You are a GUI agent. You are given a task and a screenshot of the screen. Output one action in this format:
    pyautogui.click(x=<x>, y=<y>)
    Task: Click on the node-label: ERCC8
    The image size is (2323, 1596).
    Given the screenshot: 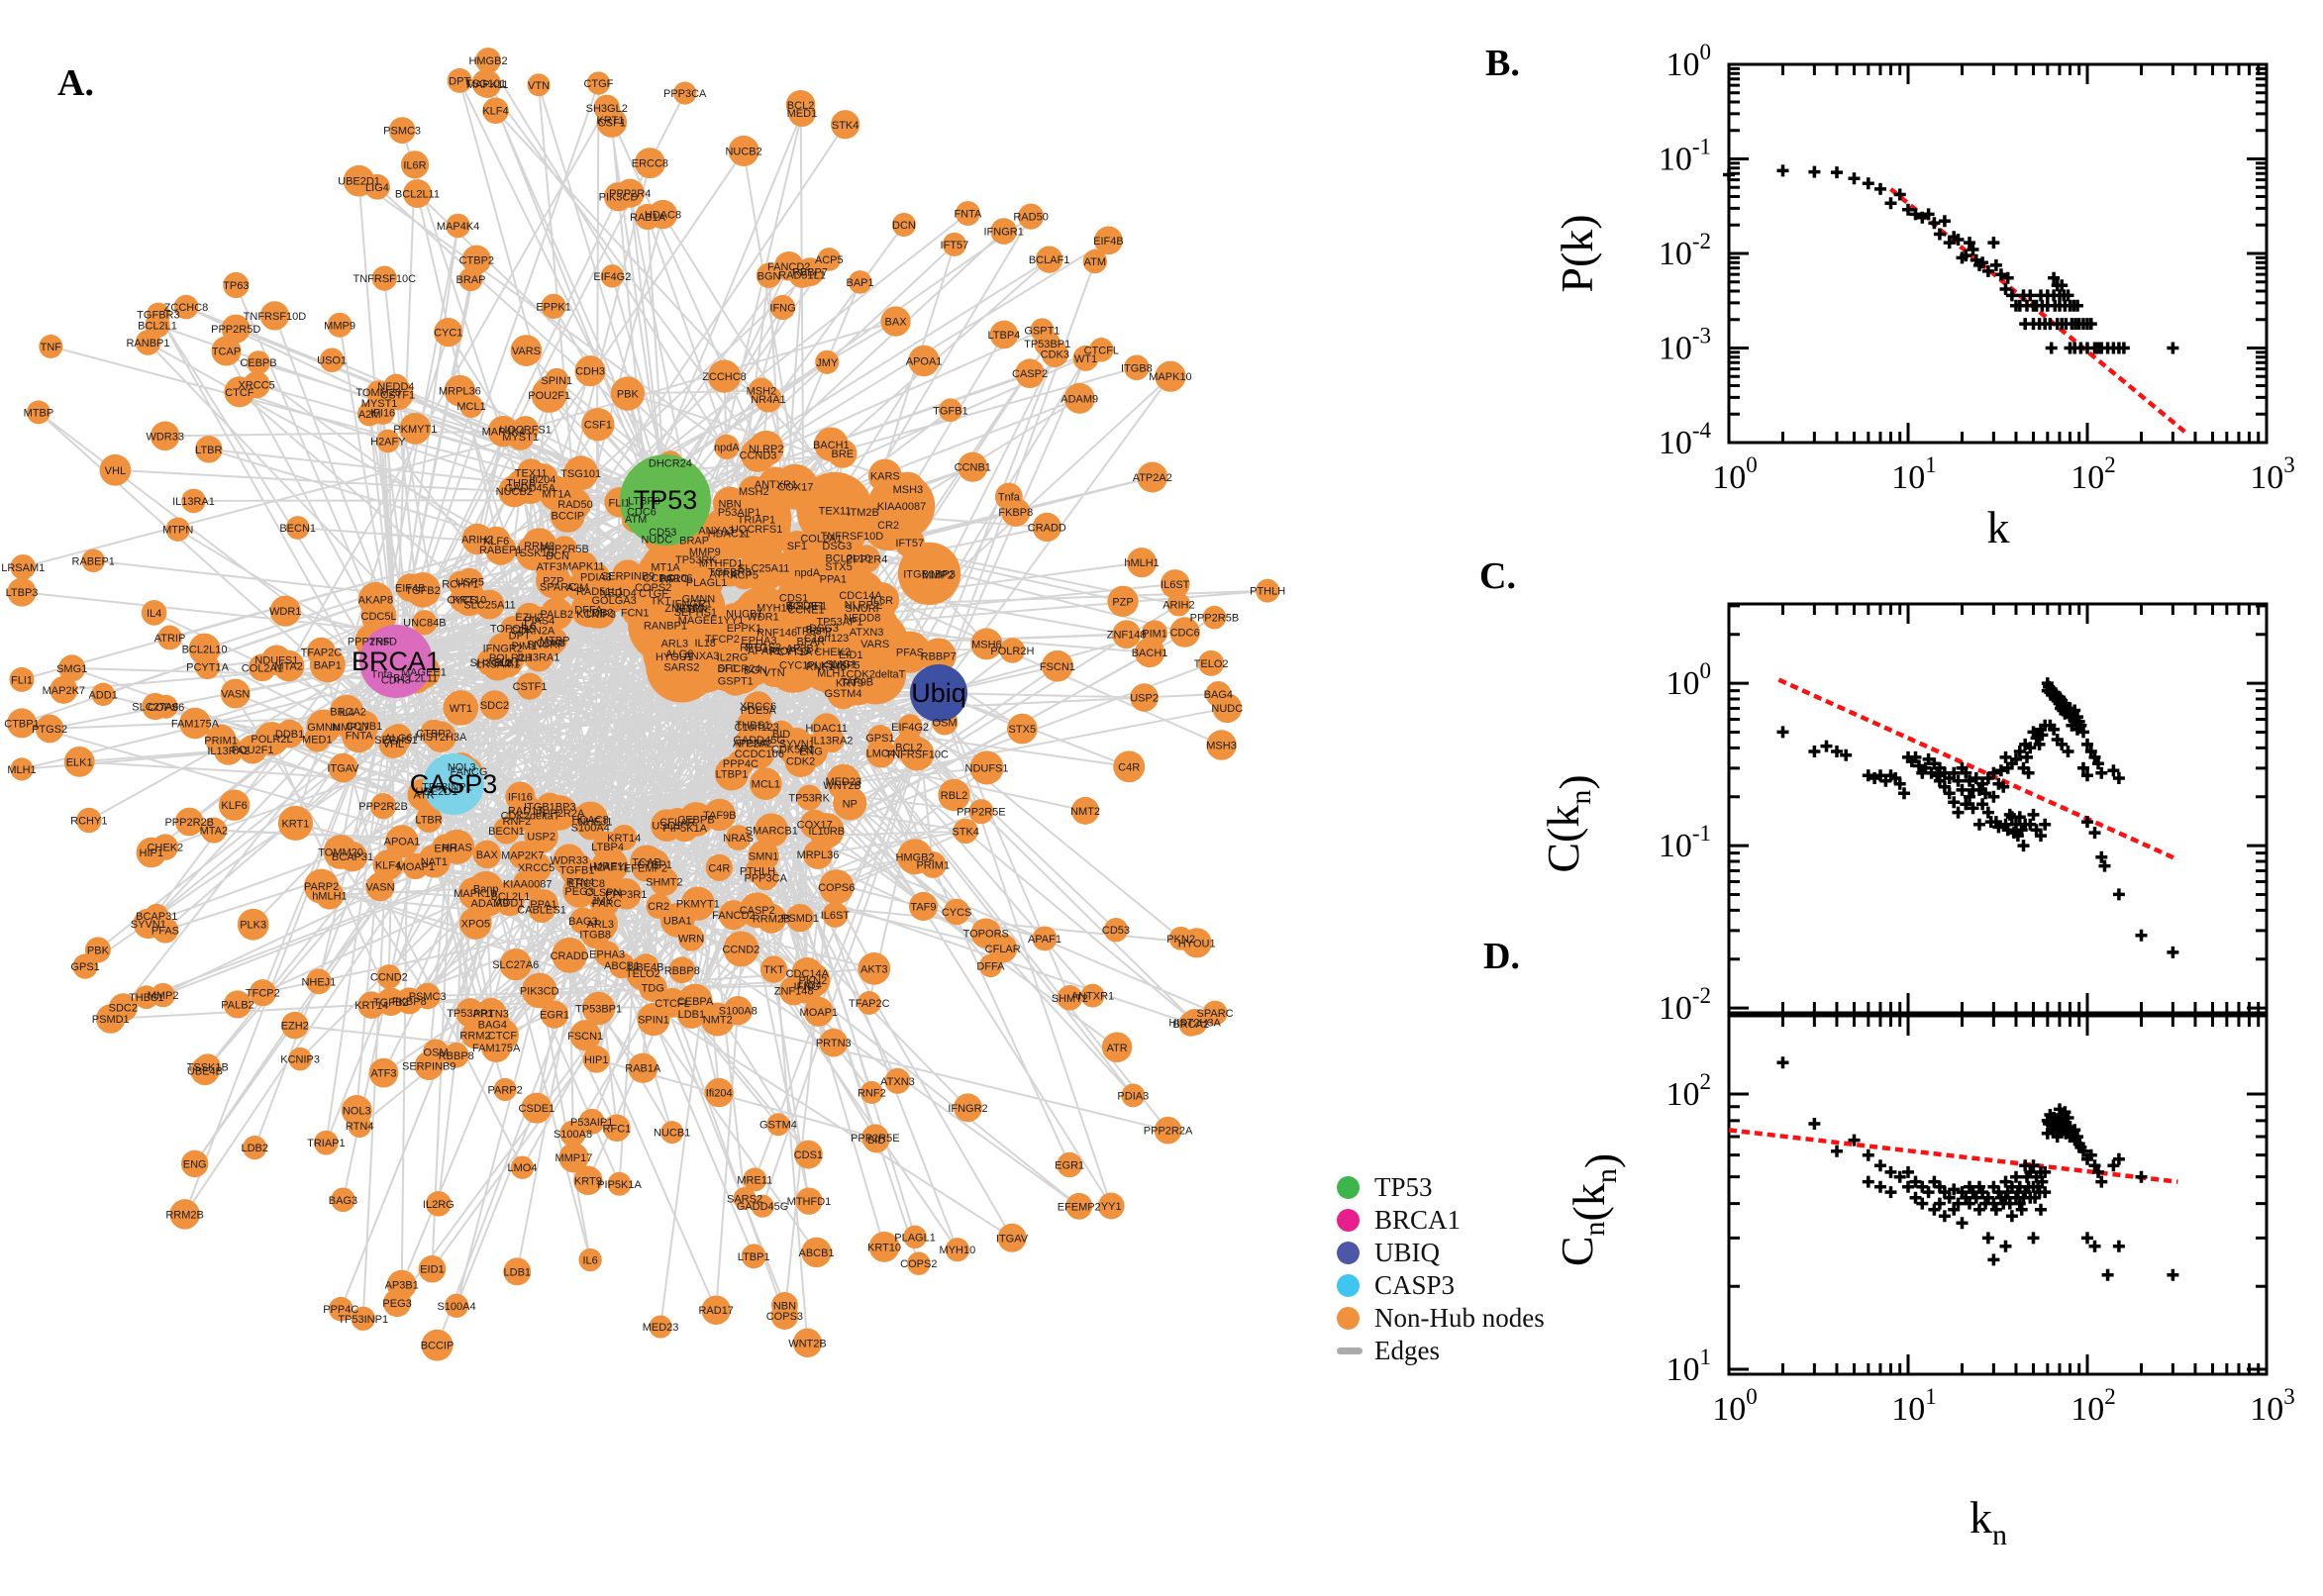 What is the action you would take?
    pyautogui.click(x=586, y=884)
    